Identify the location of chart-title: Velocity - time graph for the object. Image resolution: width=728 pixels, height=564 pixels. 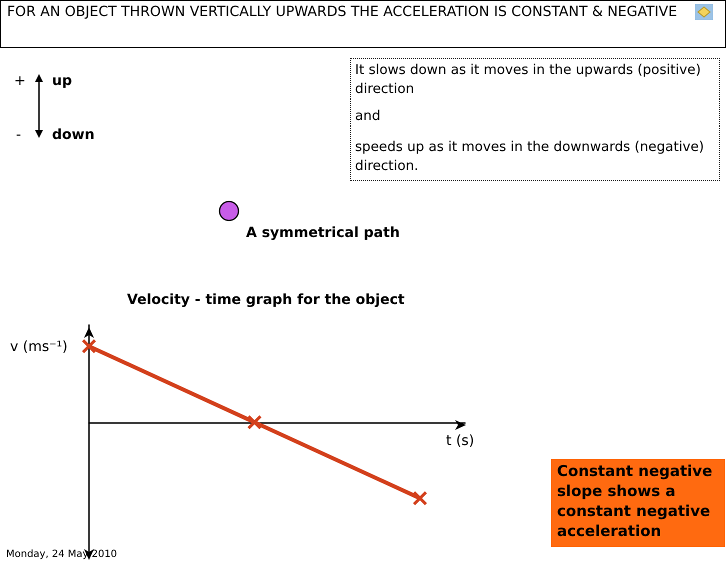
(266, 300).